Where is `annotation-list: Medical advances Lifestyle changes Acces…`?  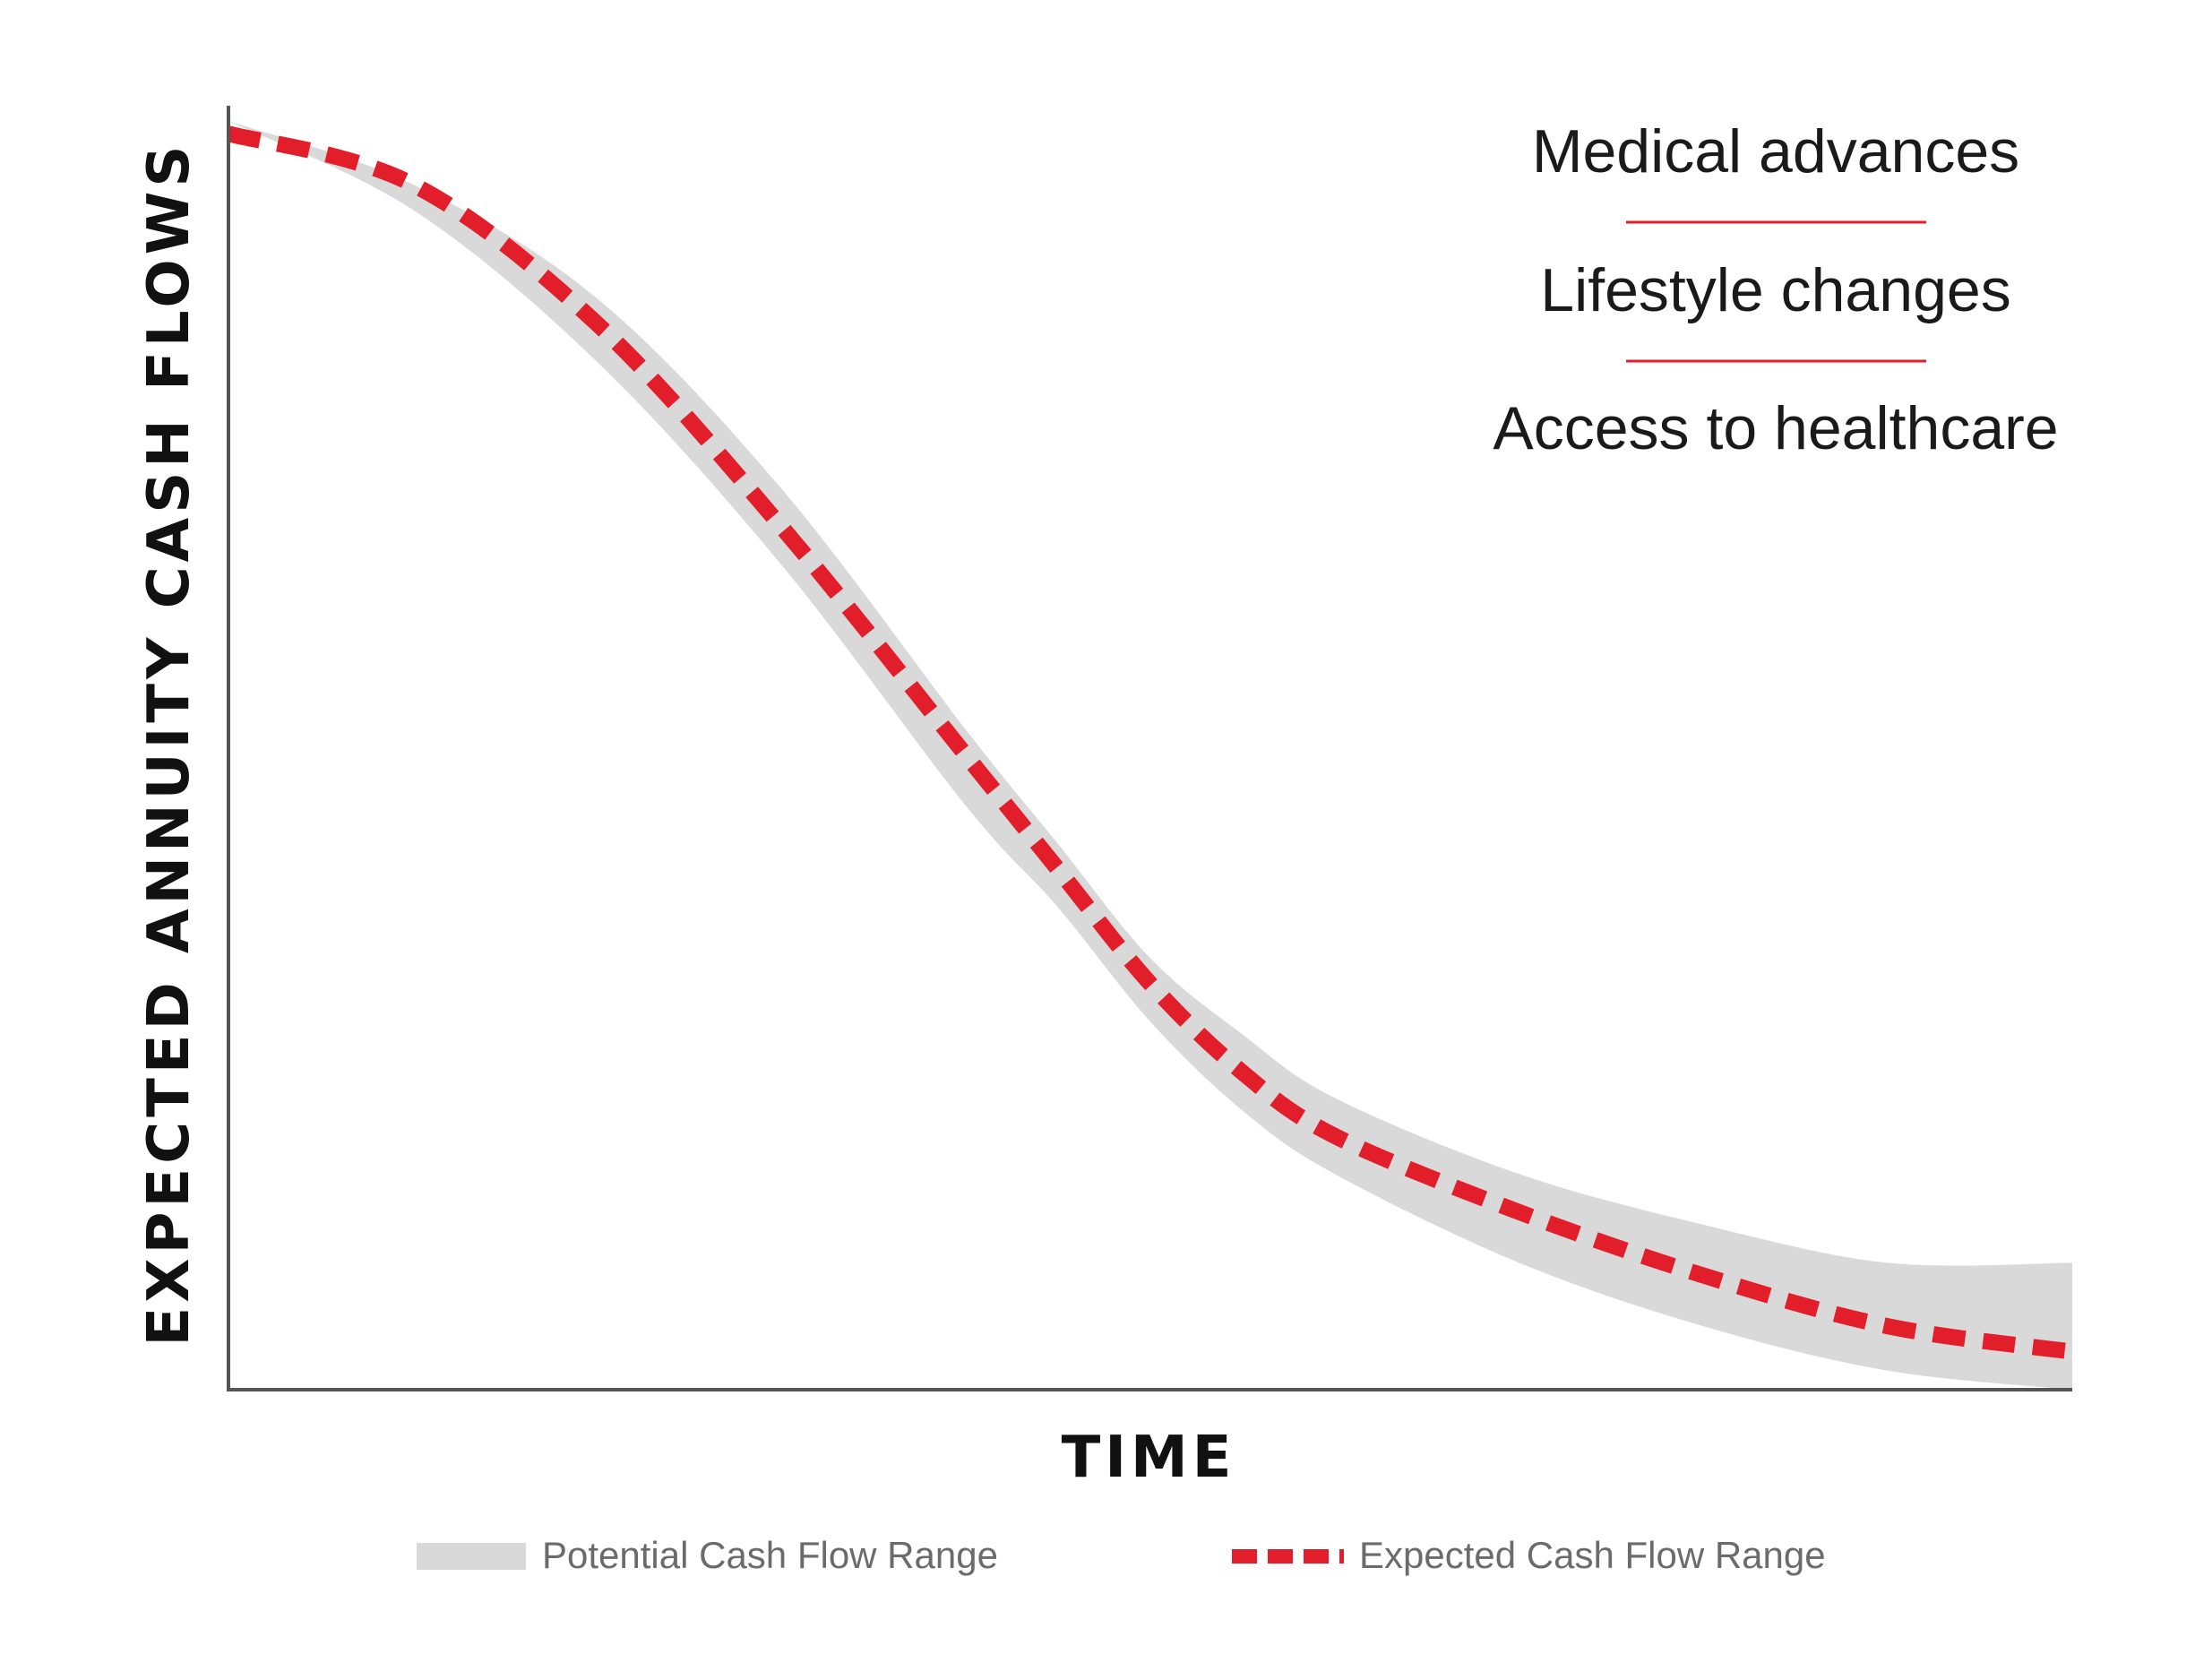 annotation-list: Medical advances Lifestyle changes Acces… is located at coordinates (1775, 289).